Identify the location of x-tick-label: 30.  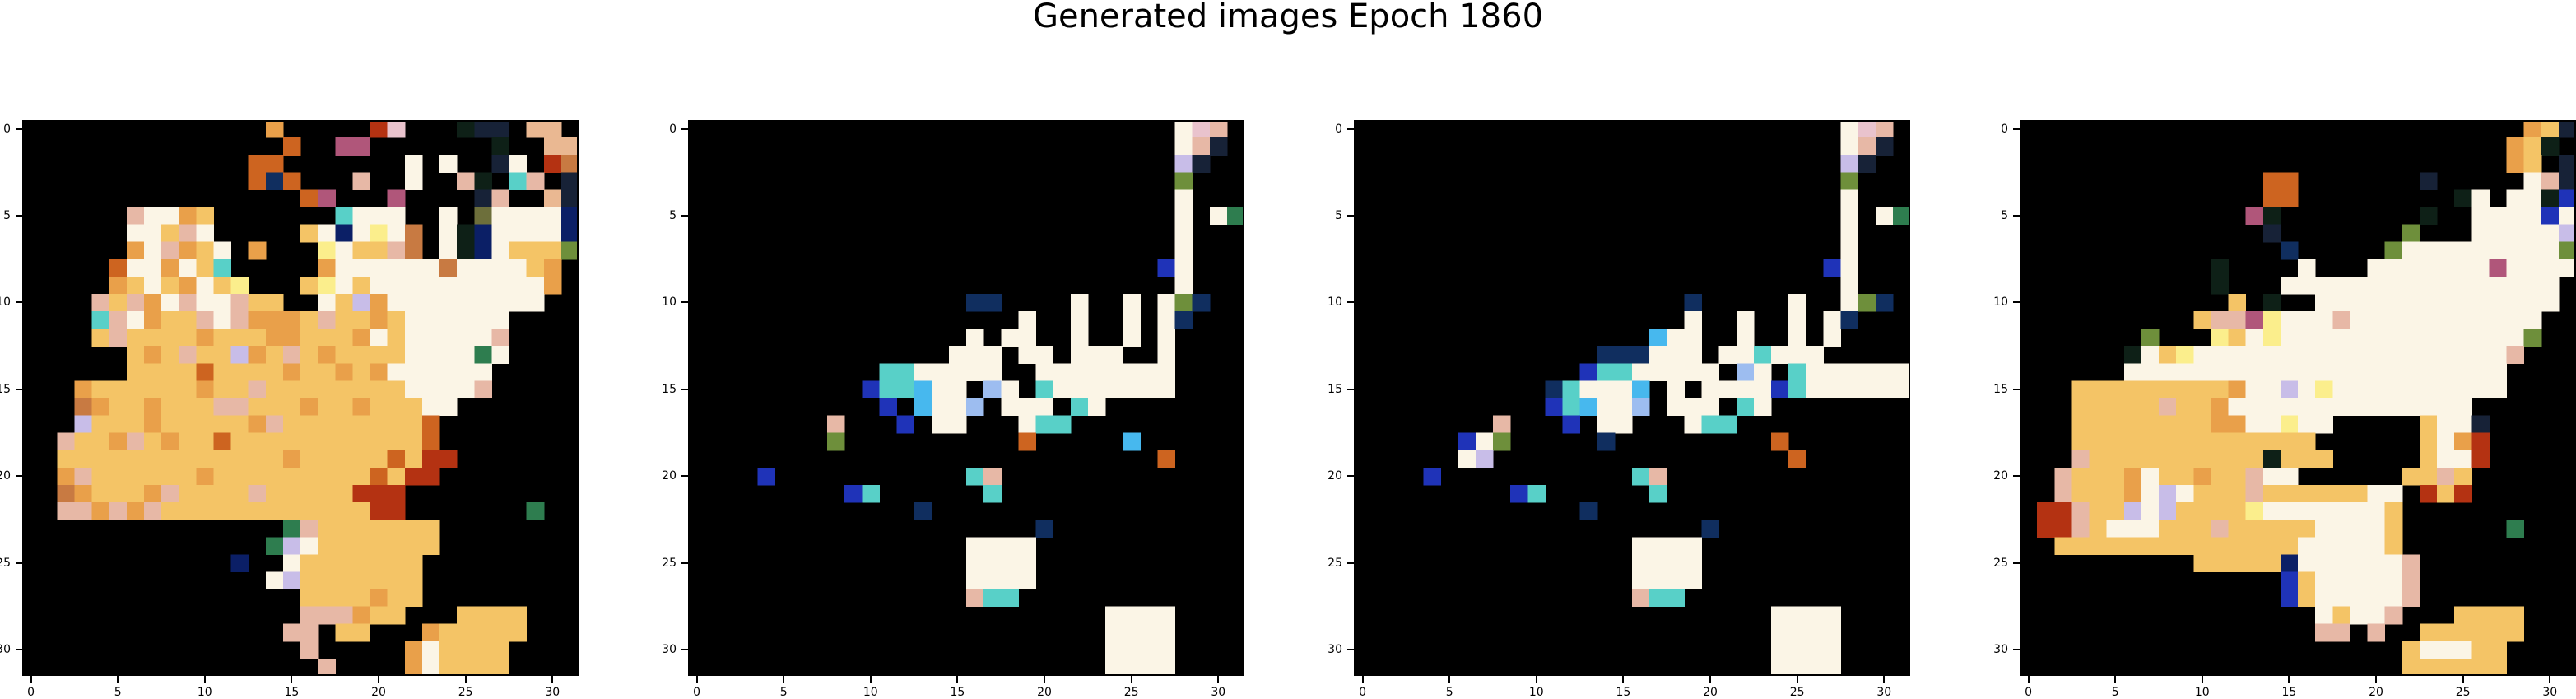
(552, 692).